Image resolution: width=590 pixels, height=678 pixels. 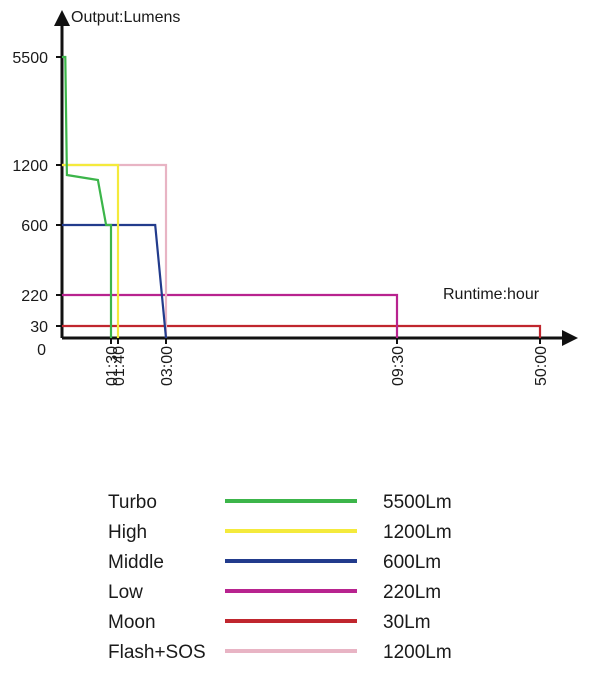 I want to click on series-line-moon, so click(x=302, y=331).